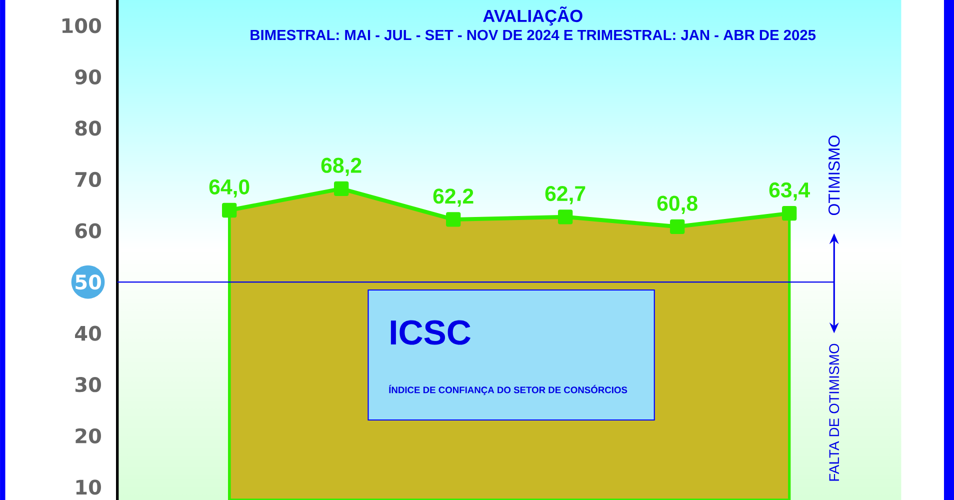  I want to click on annotation: ICSC, so click(430, 332).